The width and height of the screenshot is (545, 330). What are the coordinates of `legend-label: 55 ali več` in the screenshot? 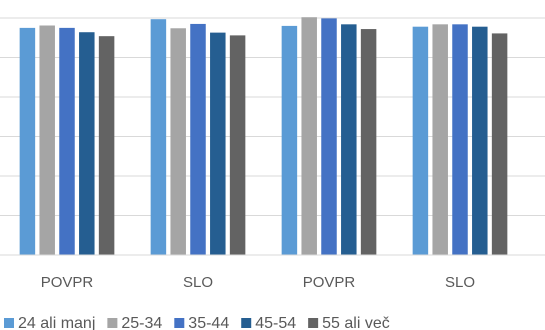 It's located at (356, 322).